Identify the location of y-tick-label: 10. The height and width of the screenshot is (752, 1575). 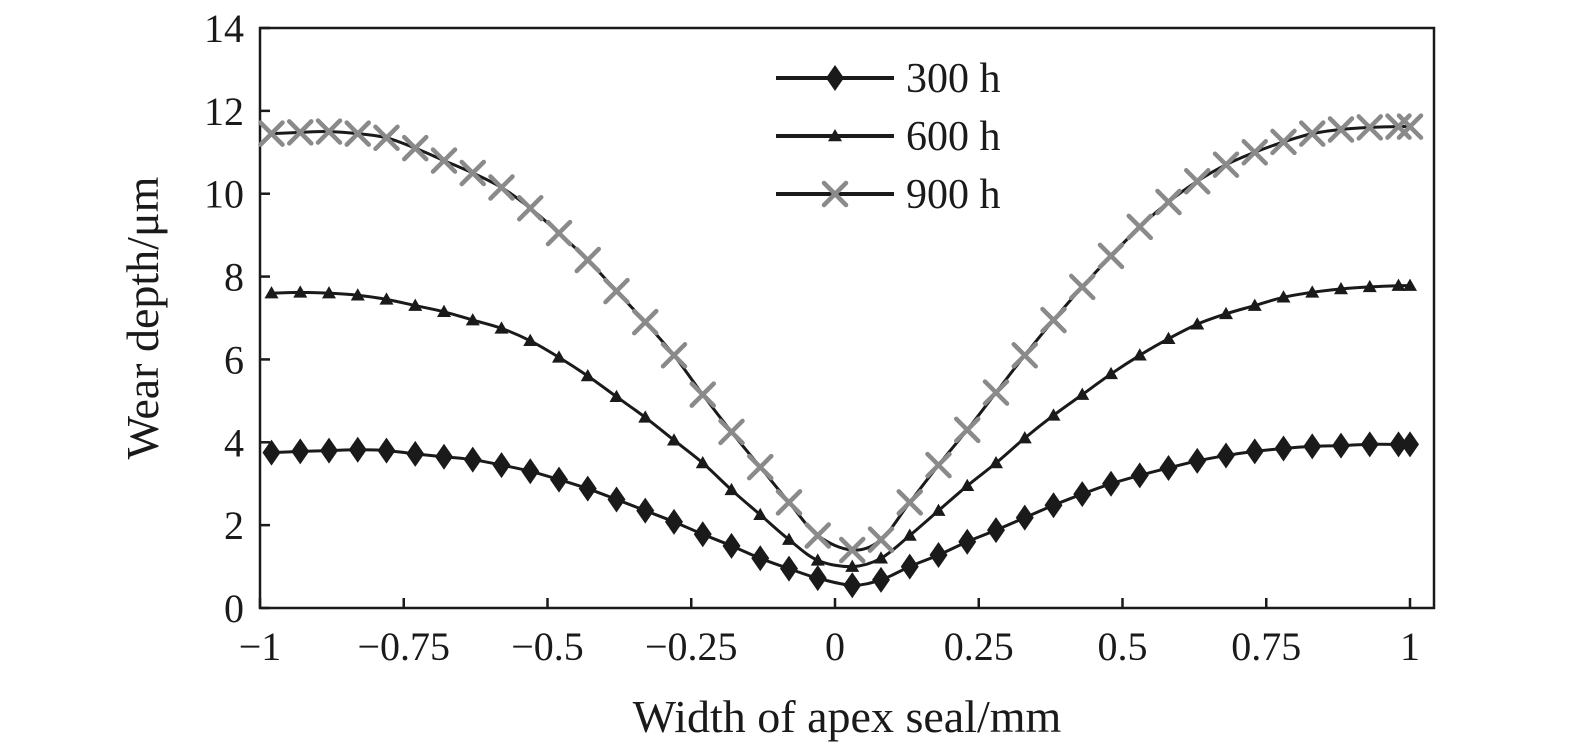
(224, 194).